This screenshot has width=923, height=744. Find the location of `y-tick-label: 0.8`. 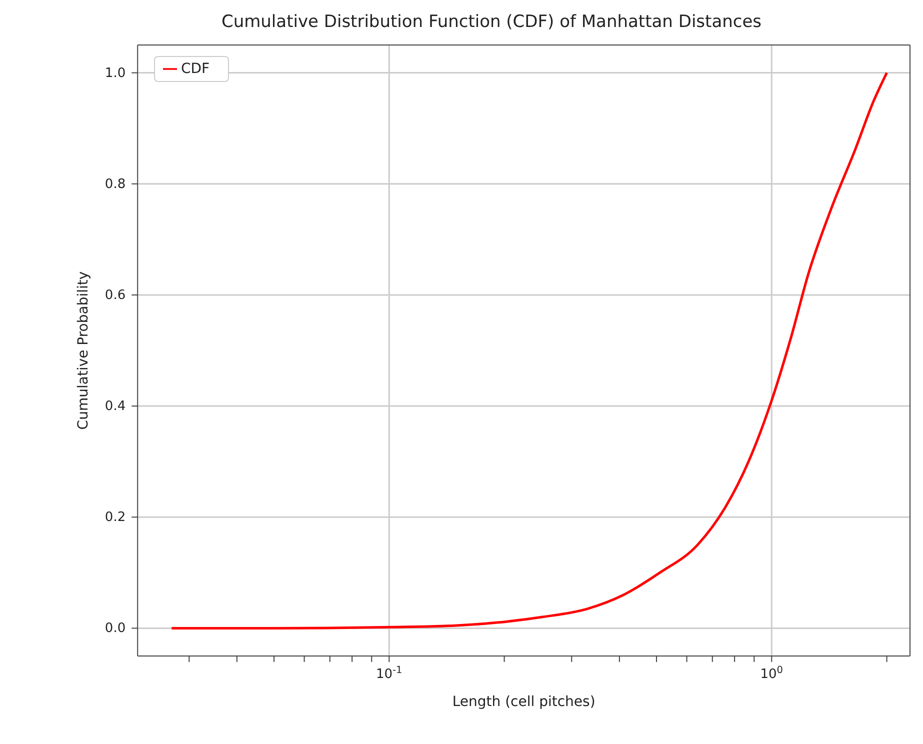

y-tick-label: 0.8 is located at coordinates (115, 184).